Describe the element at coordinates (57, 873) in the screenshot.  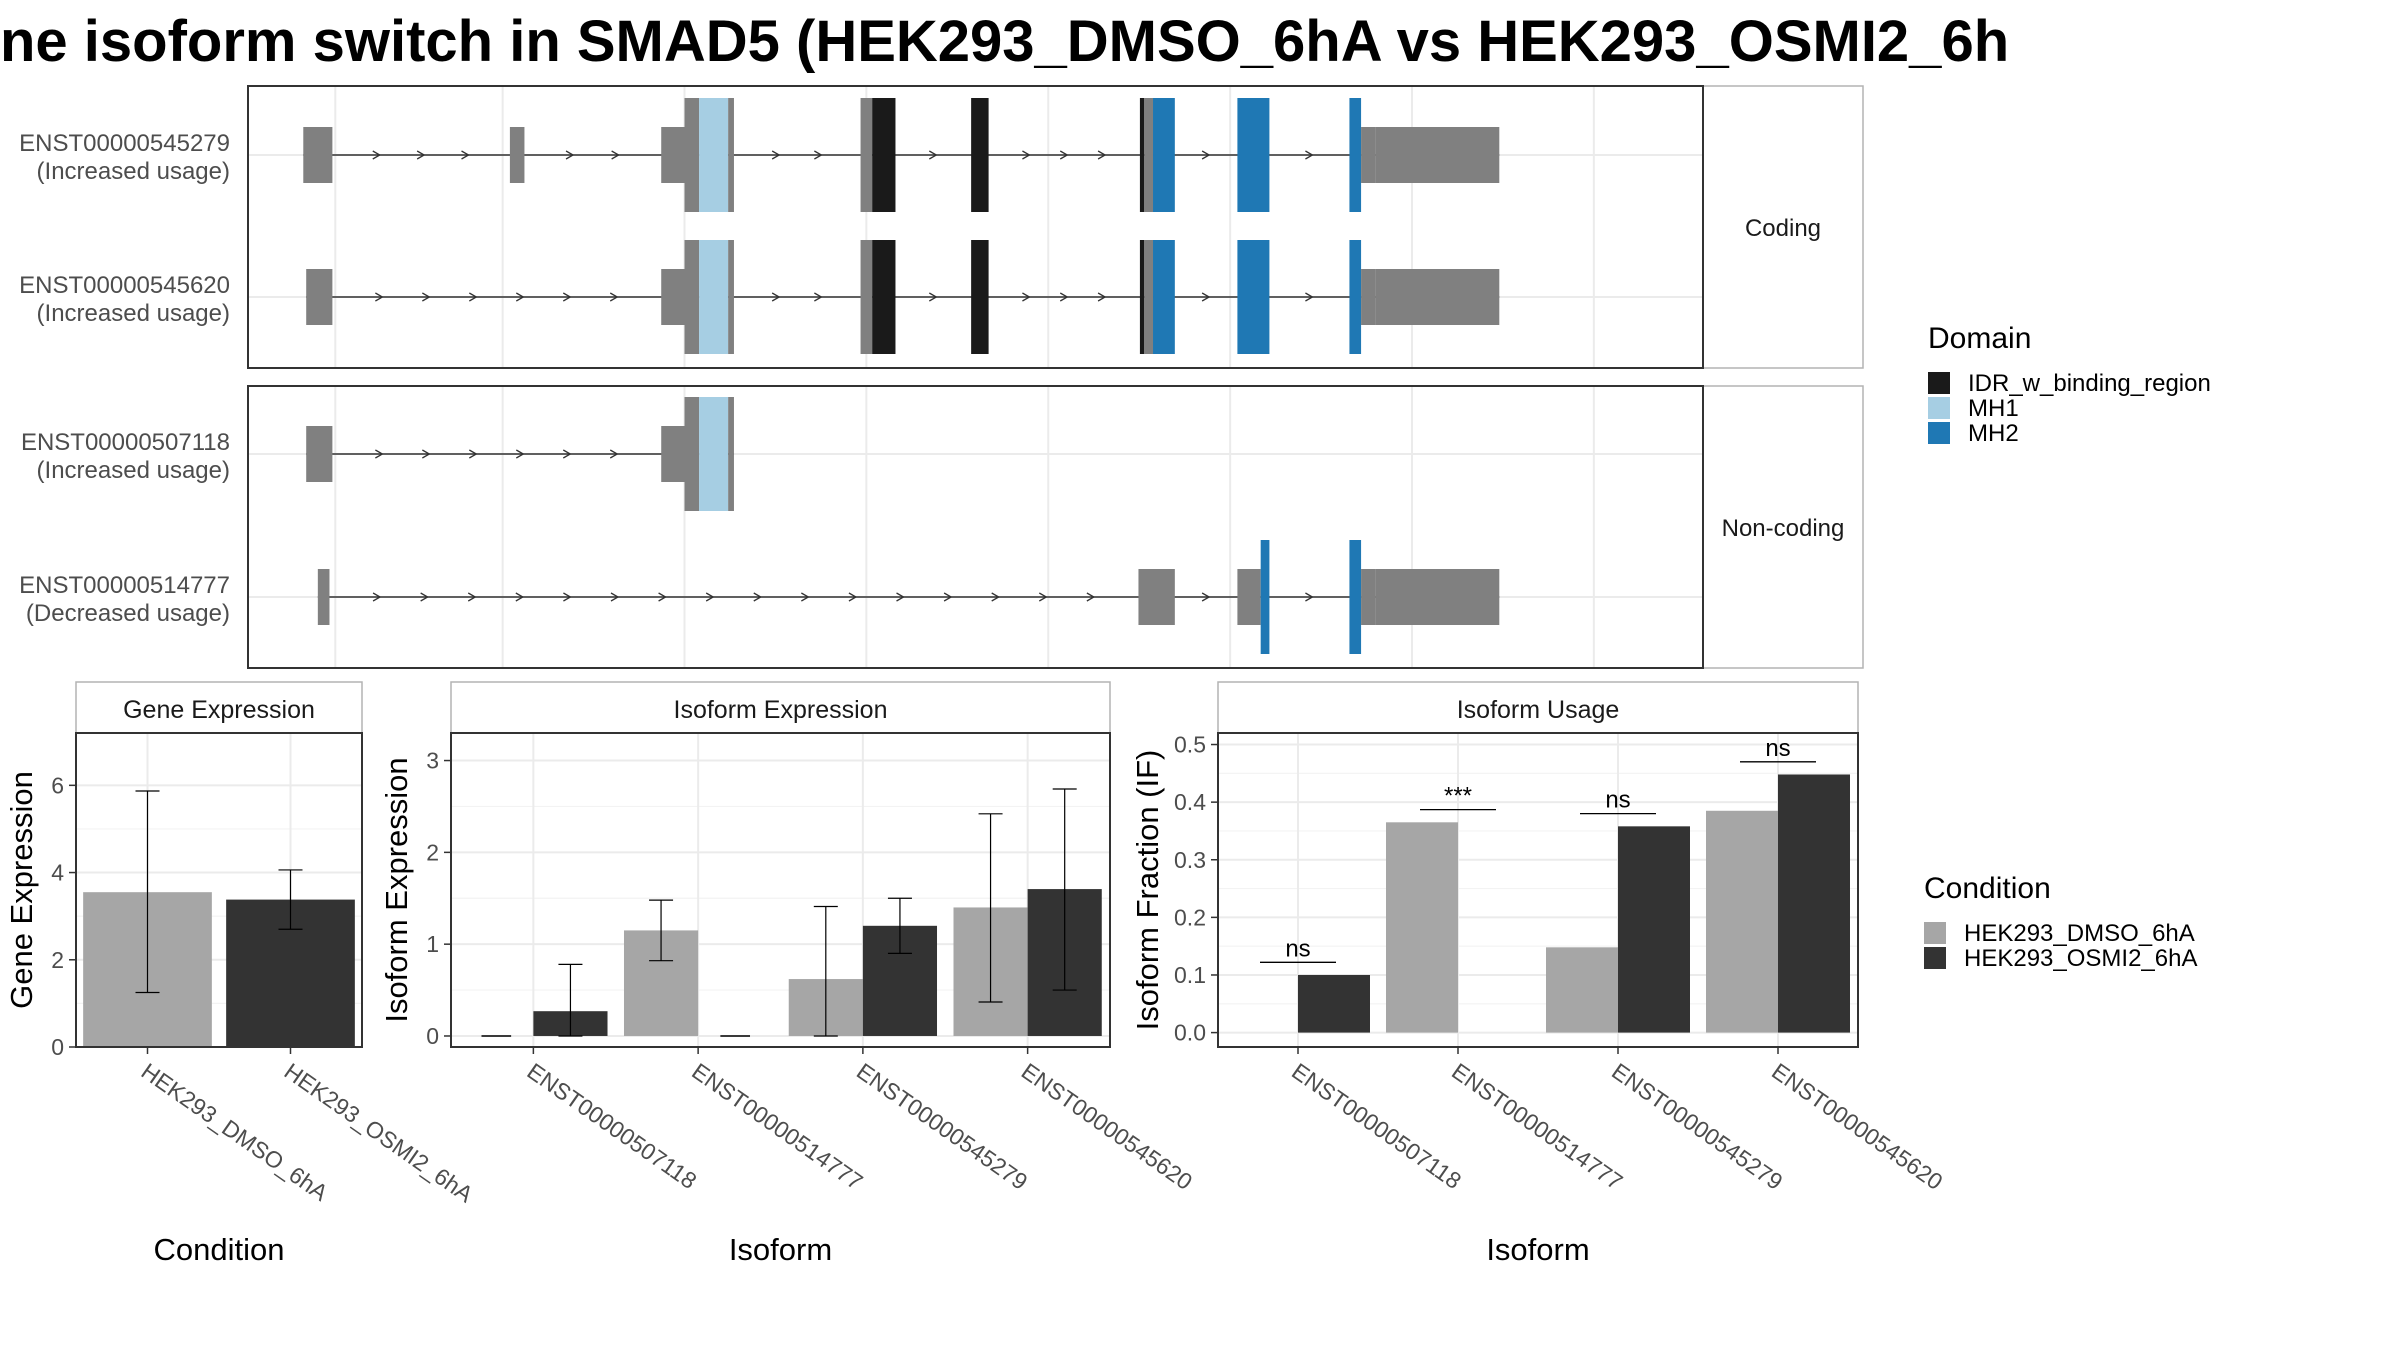
I see `y-tick-label: 4` at that location.